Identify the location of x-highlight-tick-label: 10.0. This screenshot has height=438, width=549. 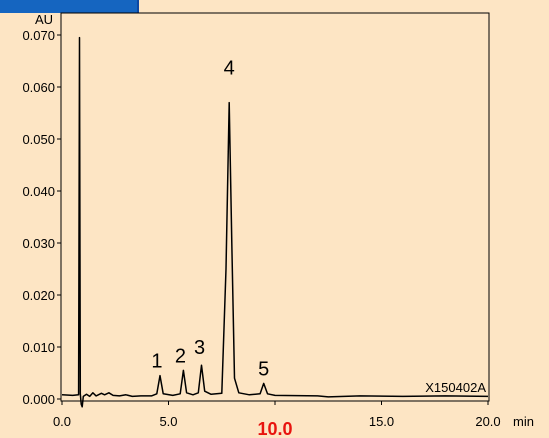
(274, 428).